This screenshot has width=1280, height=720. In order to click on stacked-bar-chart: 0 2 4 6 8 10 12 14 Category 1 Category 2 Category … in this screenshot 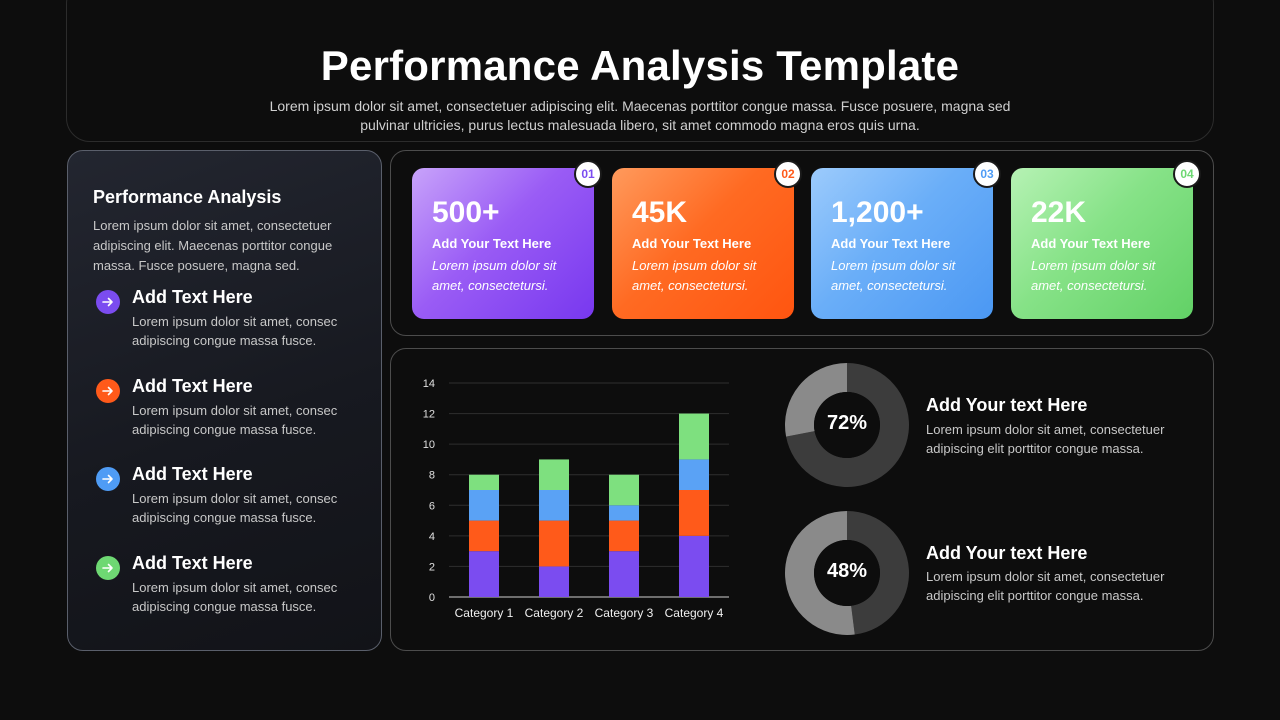, I will do `click(576, 499)`.